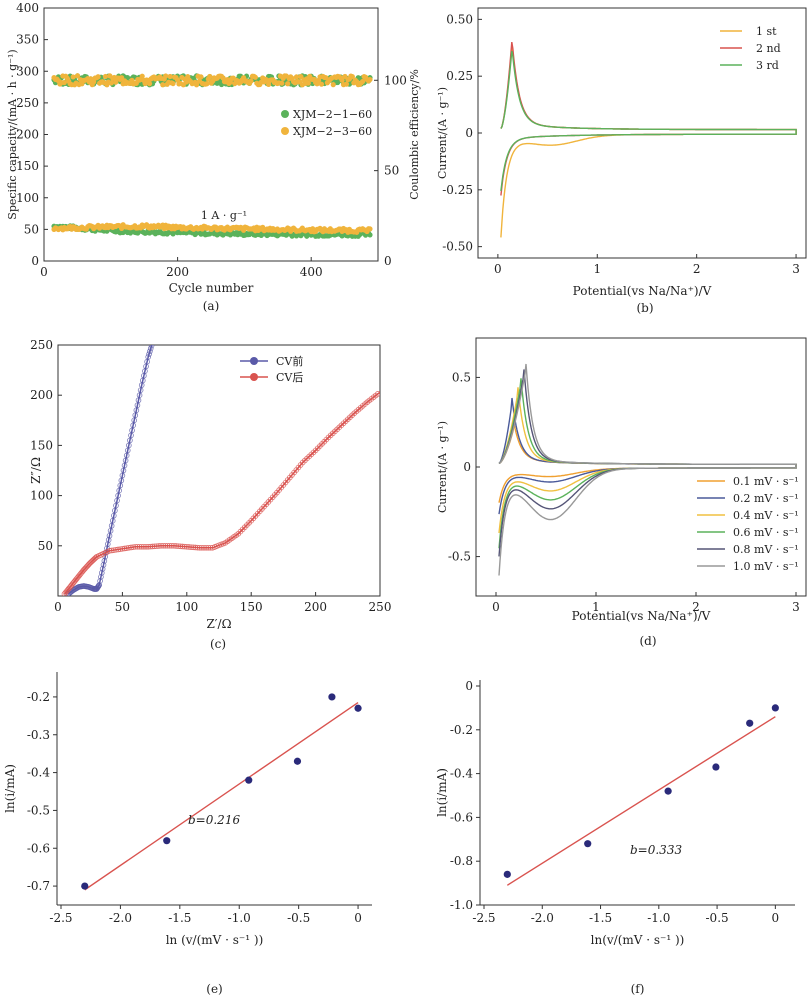  Describe the element at coordinates (442, 792) in the screenshot. I see `y-axis-label: ln(i/mA)` at that location.